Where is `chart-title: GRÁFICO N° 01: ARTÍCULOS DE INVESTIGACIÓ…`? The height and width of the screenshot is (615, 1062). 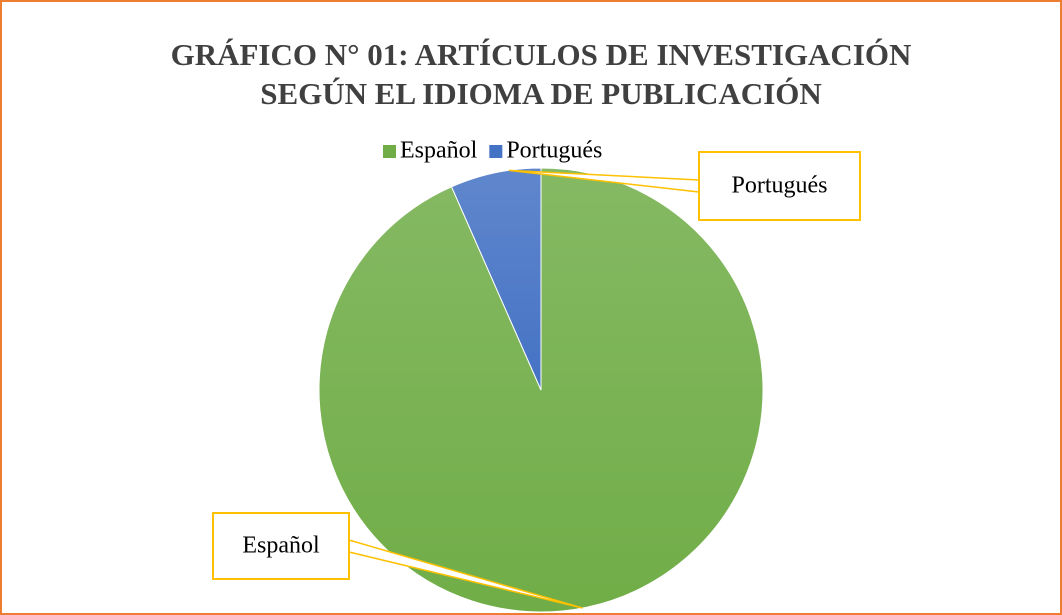
chart-title: GRÁFICO N° 01: ARTÍCULOS DE INVESTIGACIÓ… is located at coordinates (541, 54).